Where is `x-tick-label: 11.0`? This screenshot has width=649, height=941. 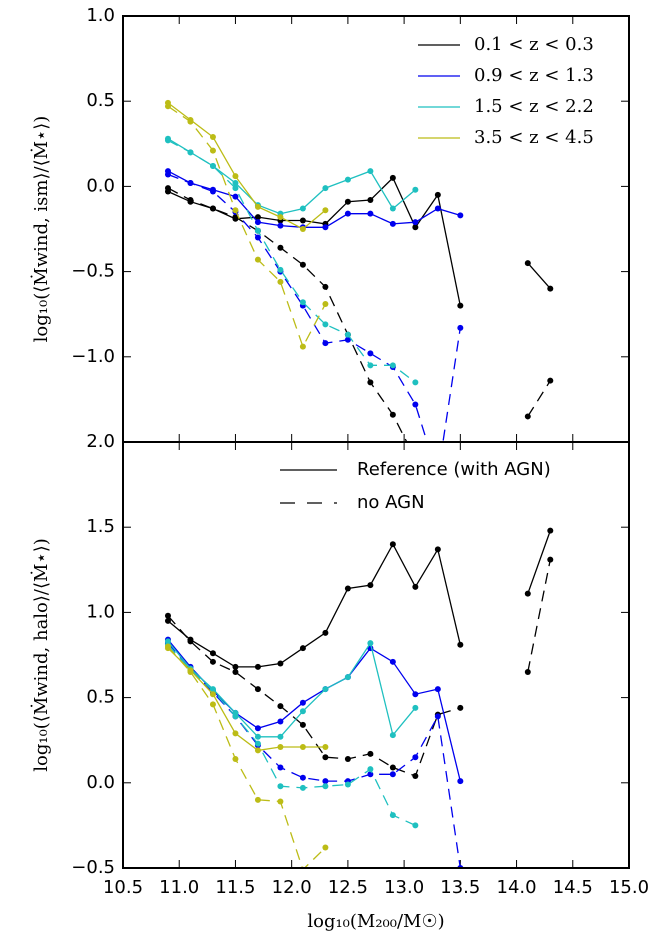
x-tick-label: 11.0 is located at coordinates (179, 887).